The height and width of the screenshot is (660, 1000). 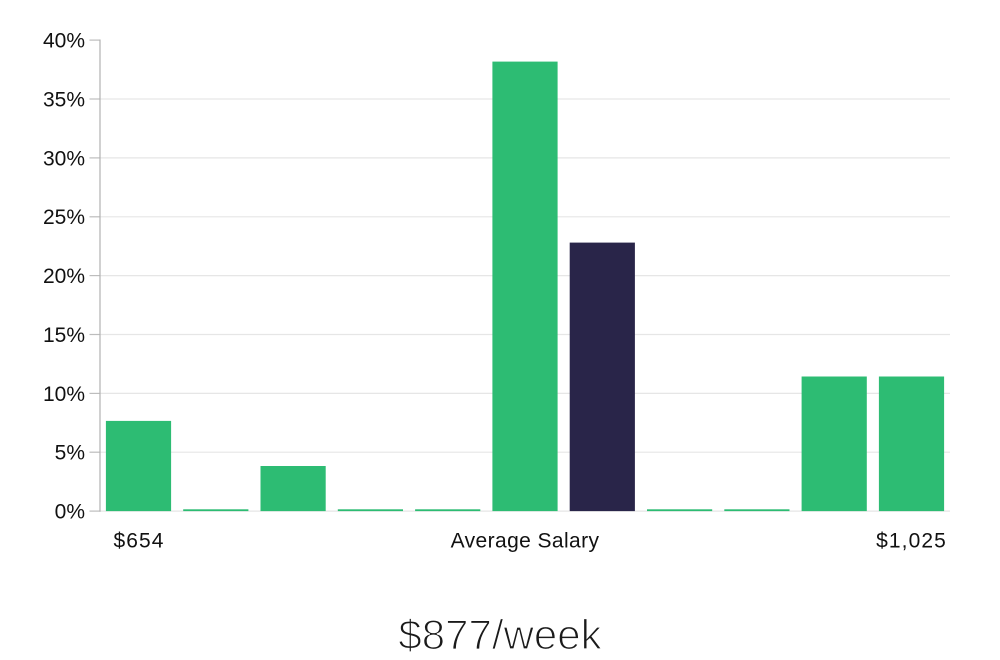 What do you see at coordinates (525, 540) in the screenshot?
I see `svg-text: Average Salary` at bounding box center [525, 540].